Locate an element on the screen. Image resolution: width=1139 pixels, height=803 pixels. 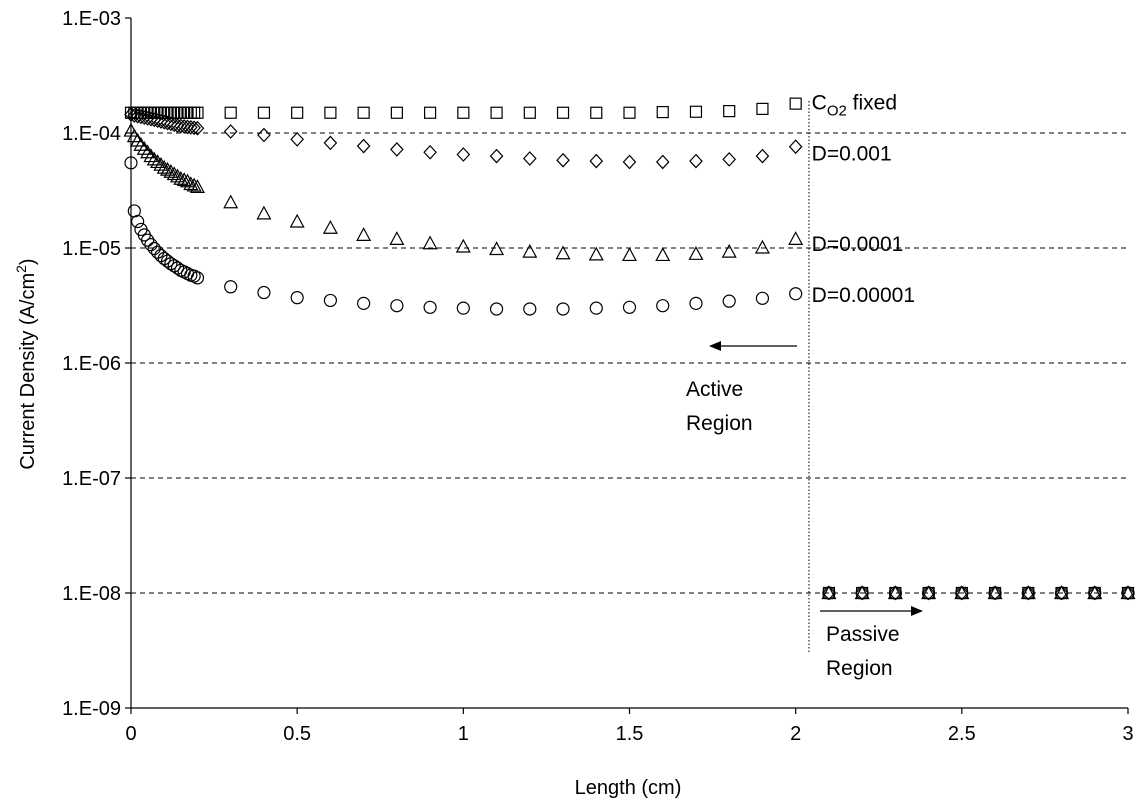
active-region-label-line1: Active is located at coordinates (714, 389).